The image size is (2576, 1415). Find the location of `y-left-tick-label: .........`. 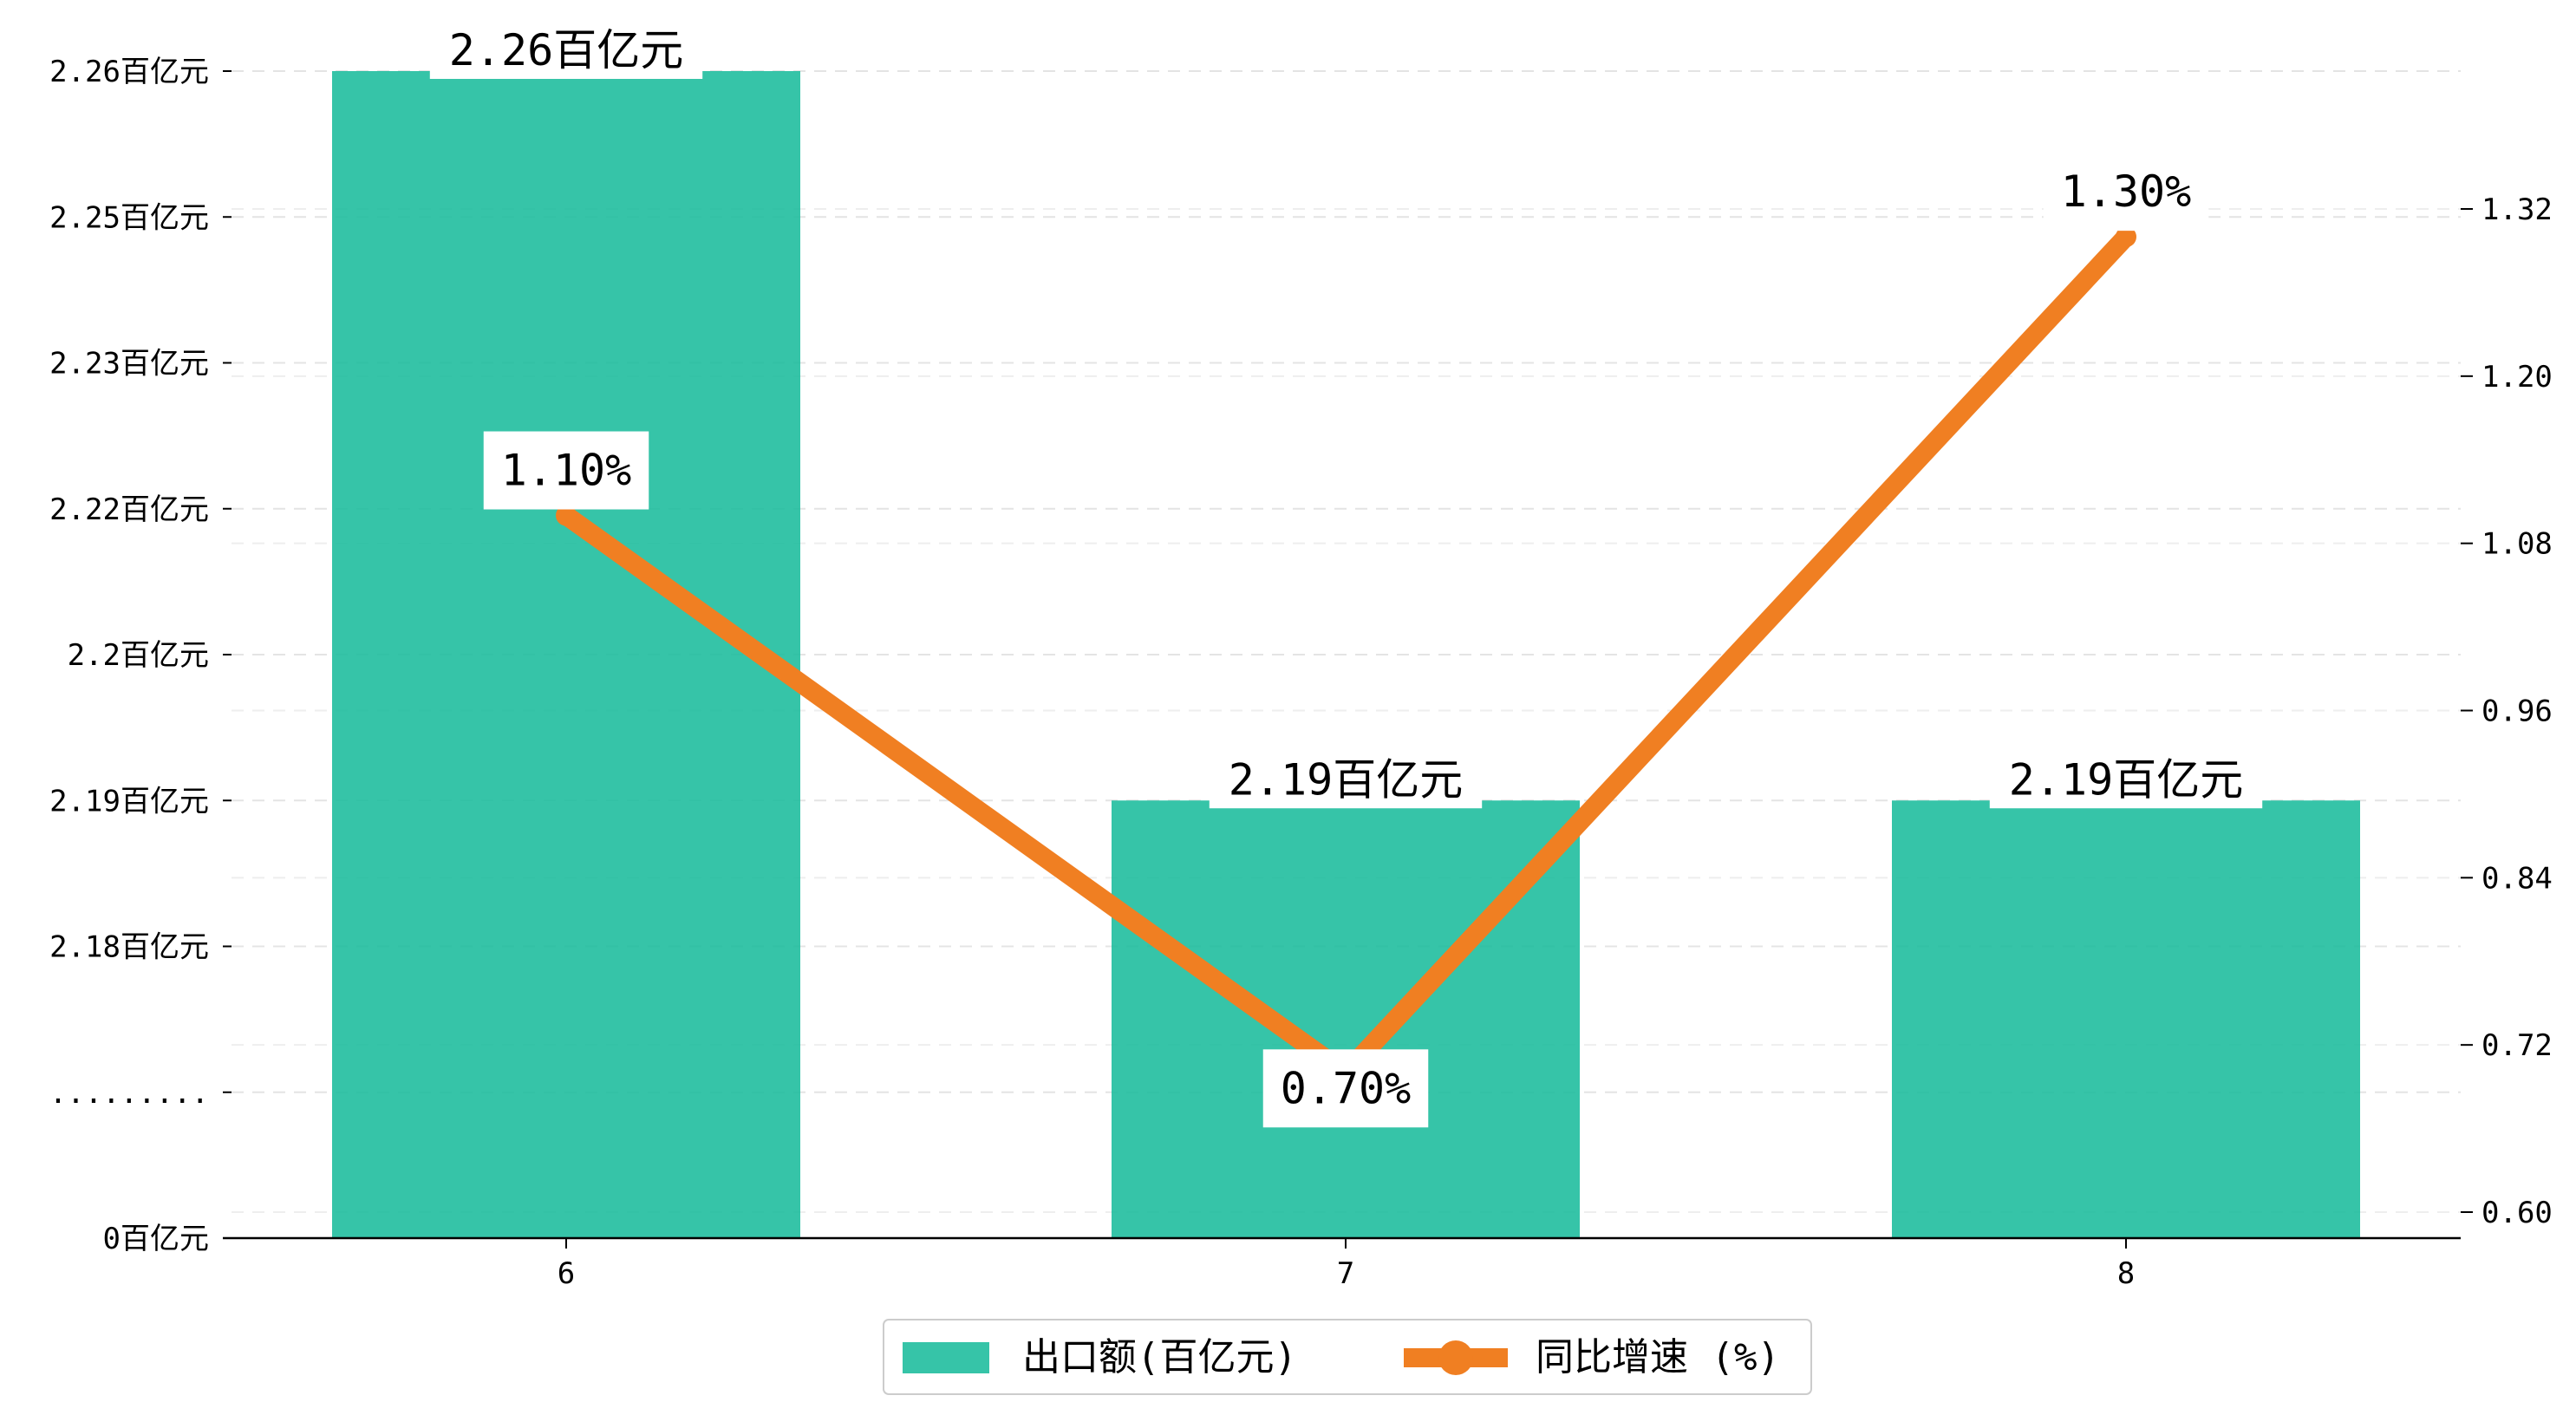

y-left-tick-label: ......... is located at coordinates (129, 1093).